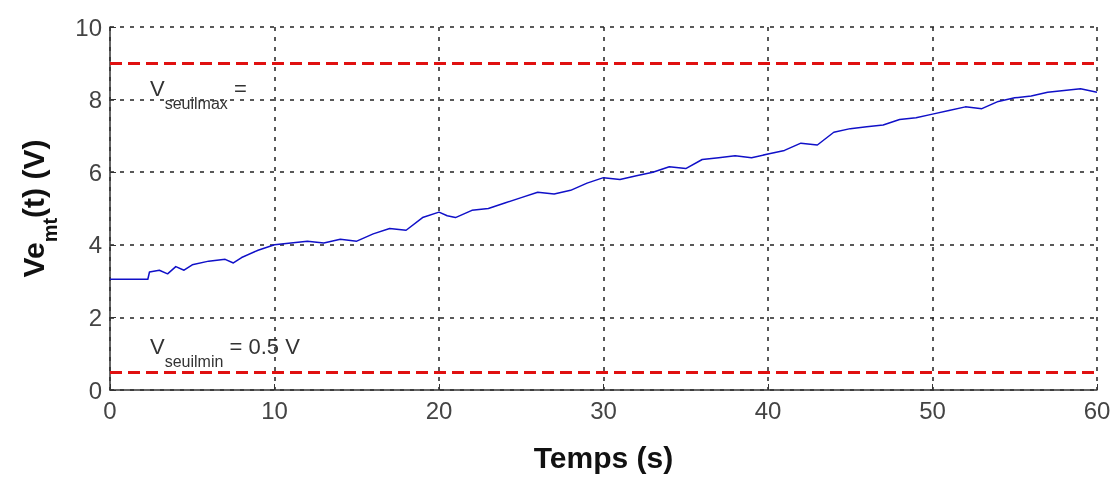  I want to click on x-tick-label: 60, so click(1097, 410).